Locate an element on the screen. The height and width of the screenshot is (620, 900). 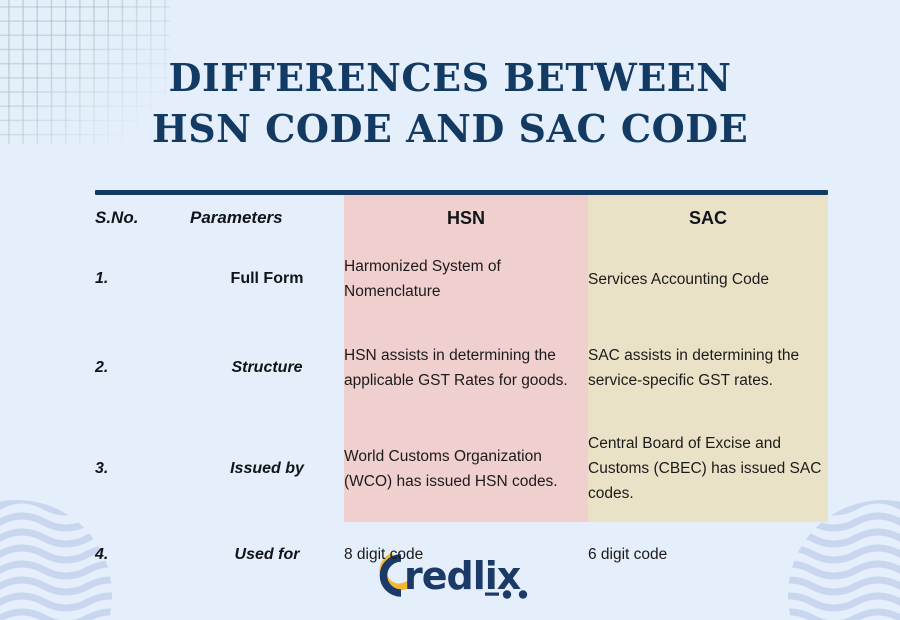
row-4-sno: 4. is located at coordinates (102, 554).